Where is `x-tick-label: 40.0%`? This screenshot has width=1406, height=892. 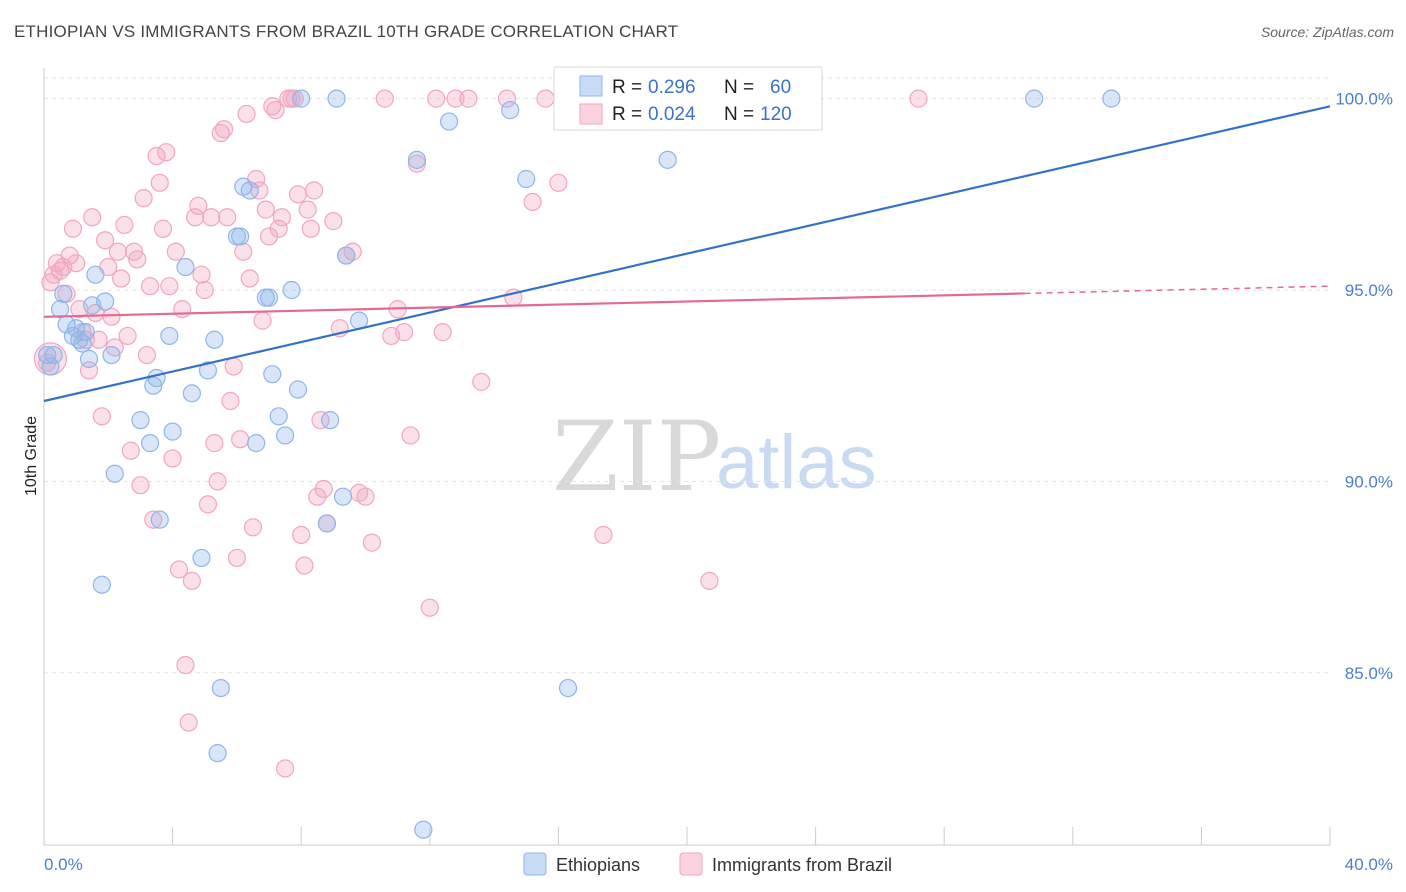
x-tick-label: 40.0% is located at coordinates (1369, 864).